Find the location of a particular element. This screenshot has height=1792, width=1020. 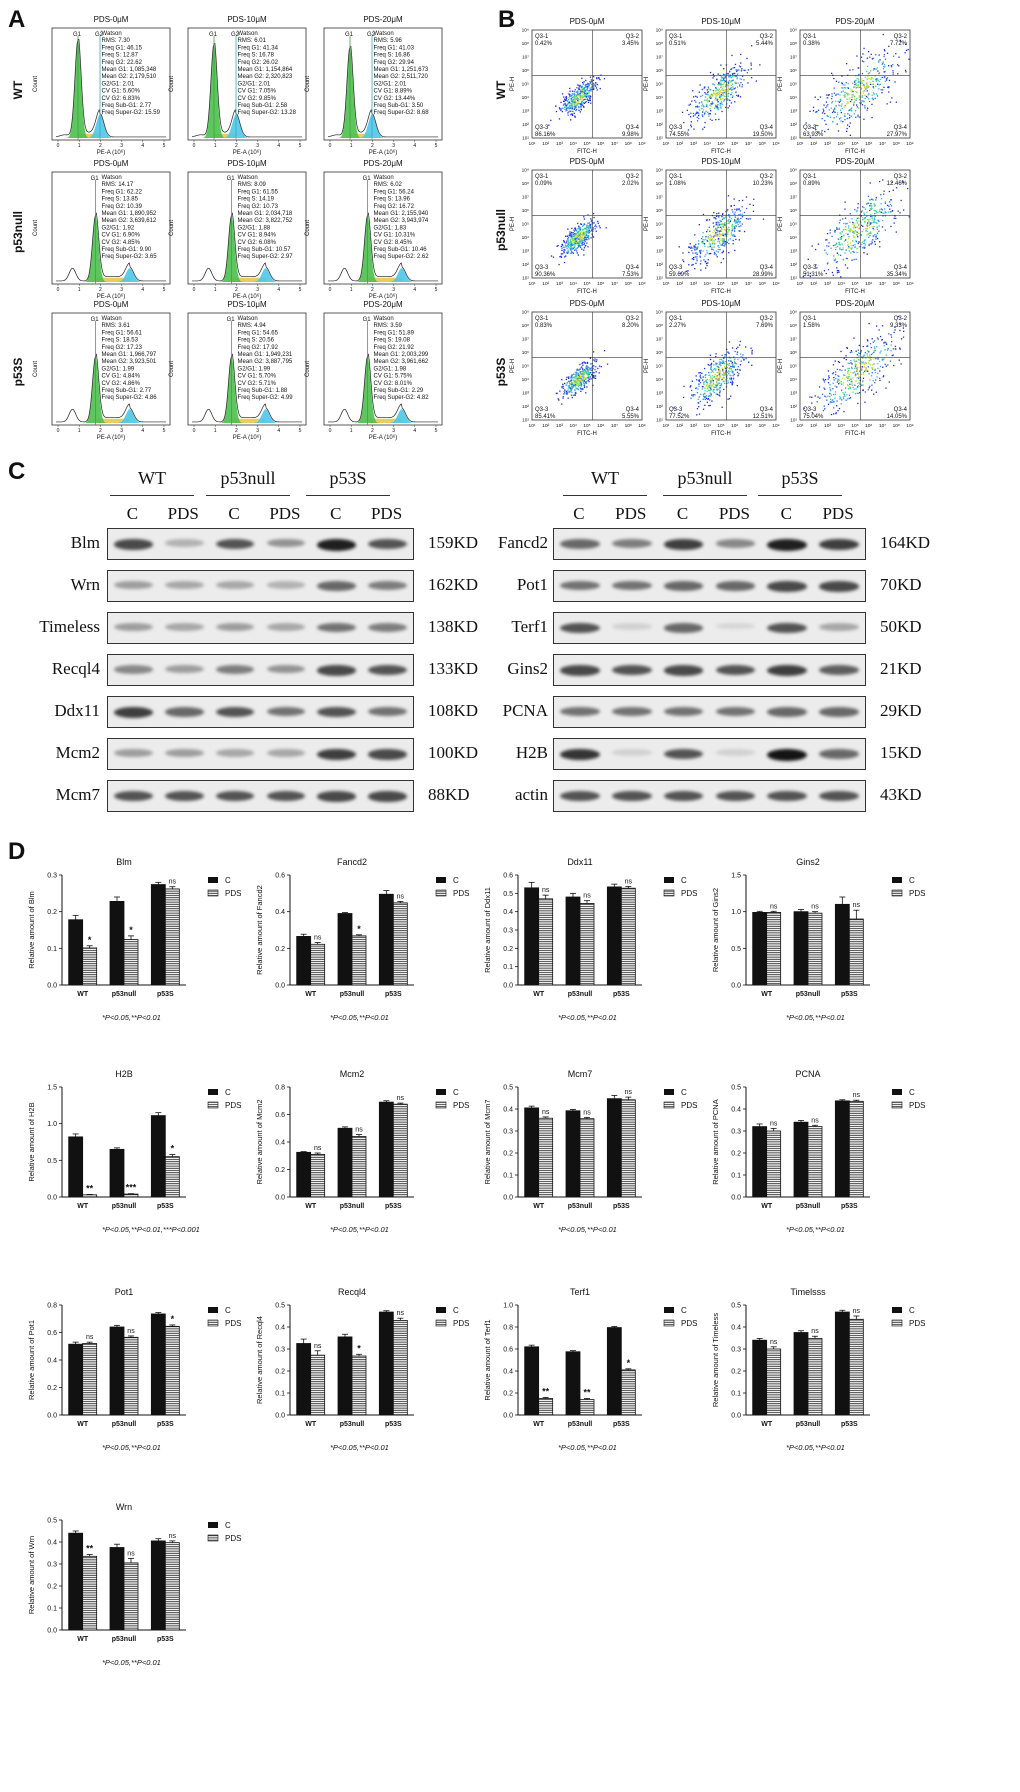

scatter-y-tick: 10⁴ is located at coordinates (659, 380).